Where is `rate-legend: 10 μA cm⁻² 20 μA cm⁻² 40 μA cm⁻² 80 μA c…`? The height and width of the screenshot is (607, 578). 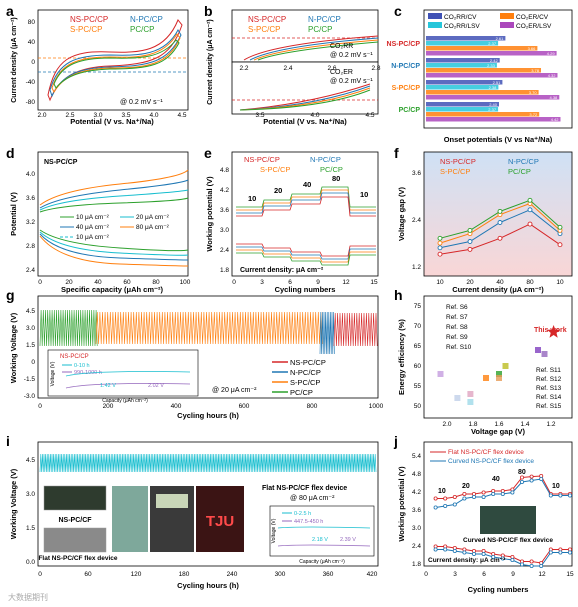 rate-legend: 10 μA cm⁻² 20 μA cm⁻² 40 μA cm⁻² 80 μA c… is located at coordinates (115, 227).